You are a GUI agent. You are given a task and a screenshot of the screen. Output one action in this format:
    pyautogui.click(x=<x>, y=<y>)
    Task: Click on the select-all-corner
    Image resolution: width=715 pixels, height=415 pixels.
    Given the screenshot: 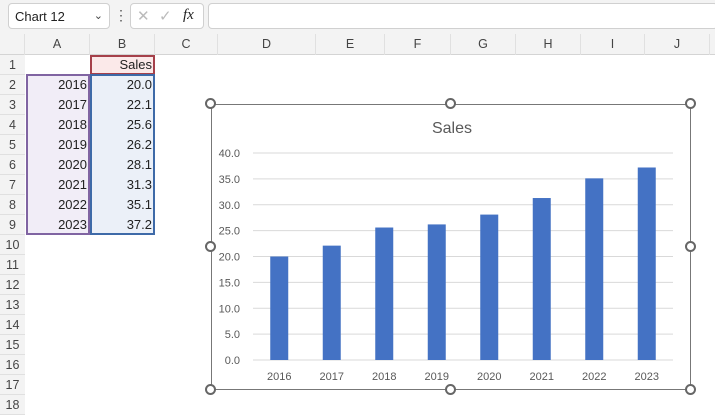 What is the action you would take?
    pyautogui.click(x=12, y=44)
    